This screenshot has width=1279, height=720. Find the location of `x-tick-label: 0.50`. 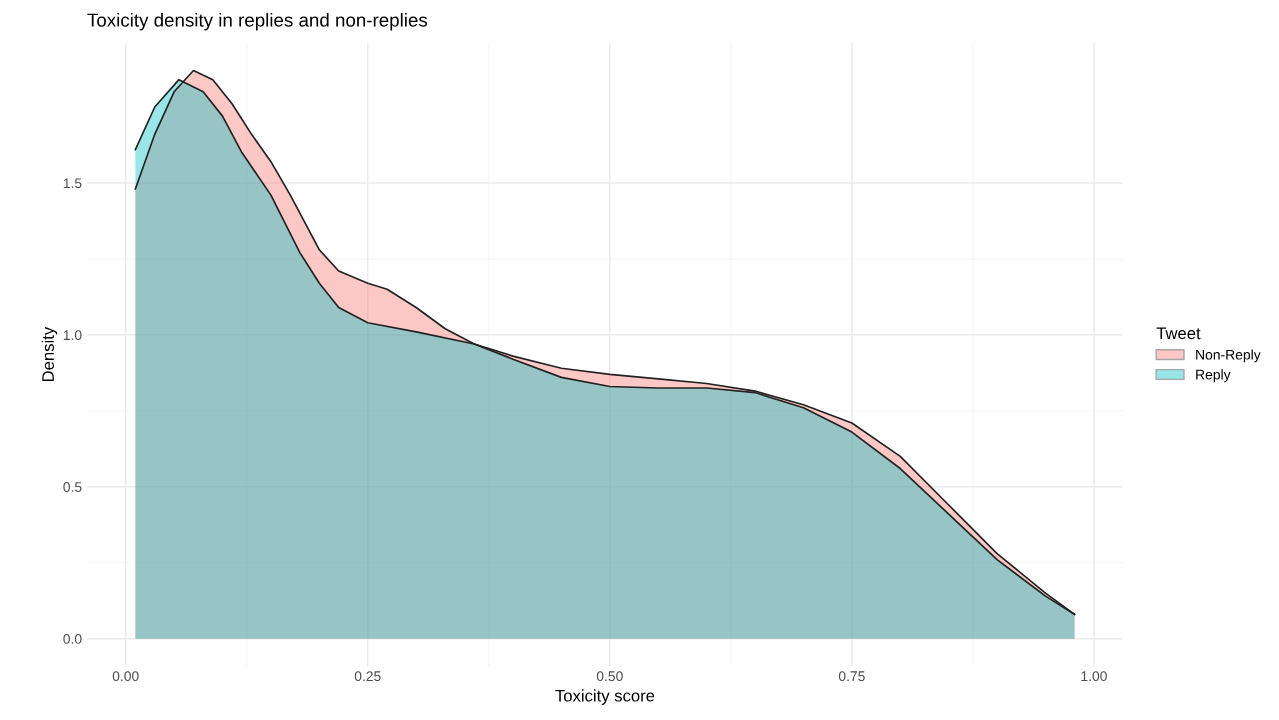

x-tick-label: 0.50 is located at coordinates (609, 676).